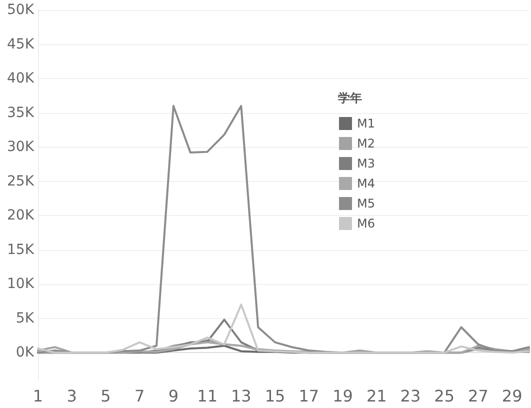  I want to click on x-tick-label: 3, so click(71, 396).